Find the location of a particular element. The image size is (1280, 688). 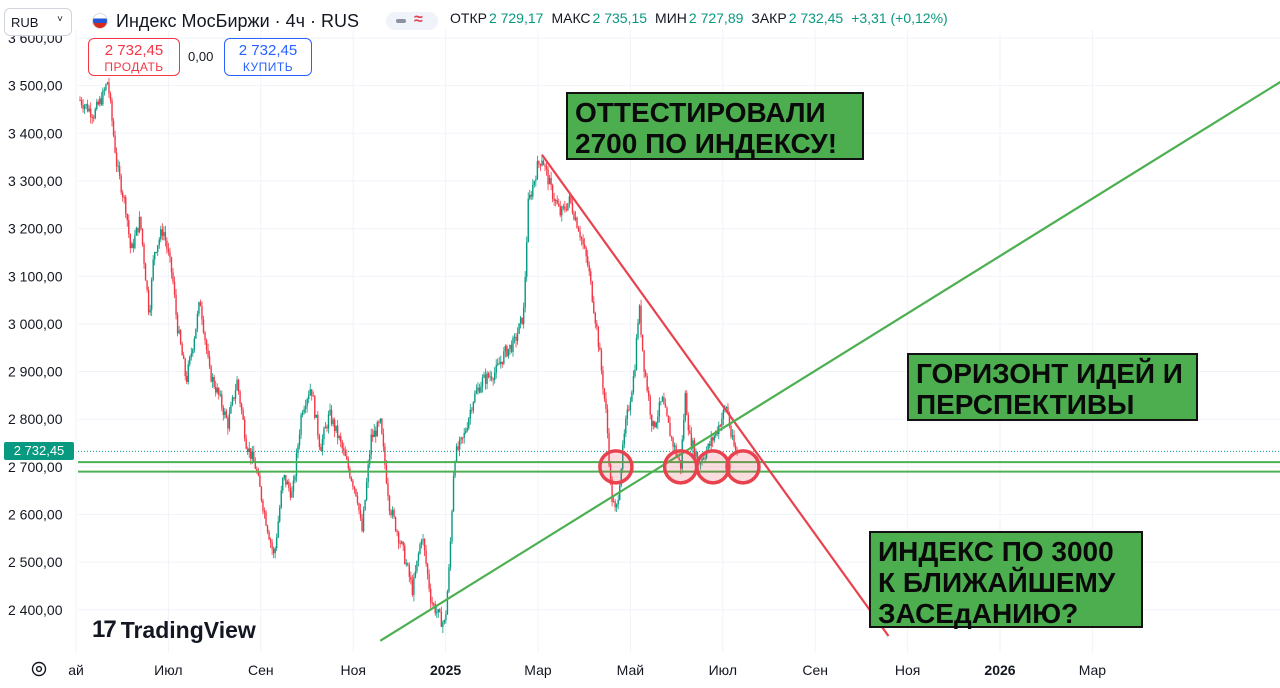

tradingview-wordmark: TradingView is located at coordinates (188, 629).